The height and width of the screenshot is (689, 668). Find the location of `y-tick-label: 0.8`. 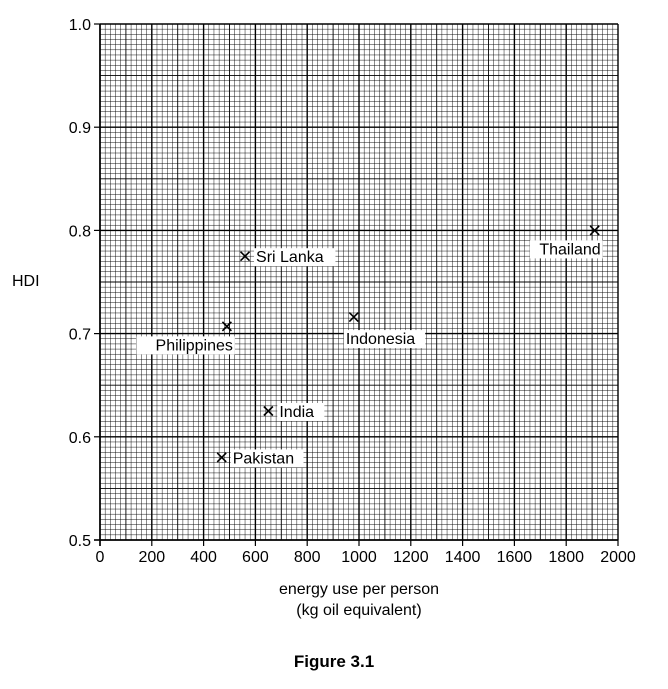

y-tick-label: 0.8 is located at coordinates (80, 231).